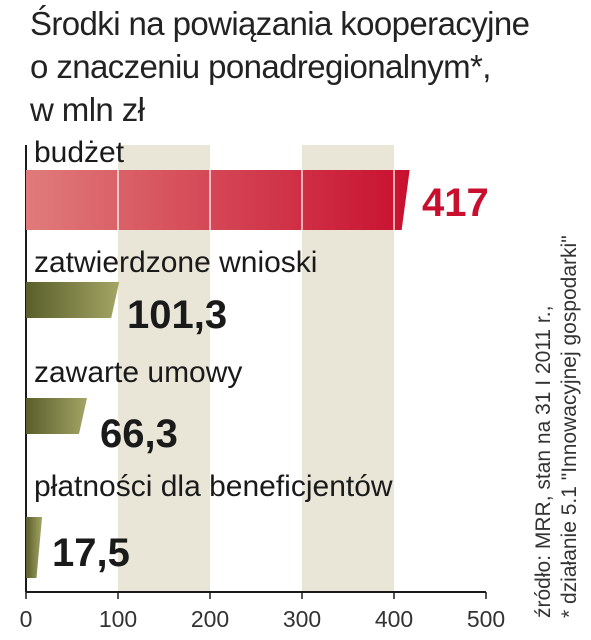 This screenshot has height=640, width=591. Describe the element at coordinates (26, 619) in the screenshot. I see `x-tick-label: 0` at that location.